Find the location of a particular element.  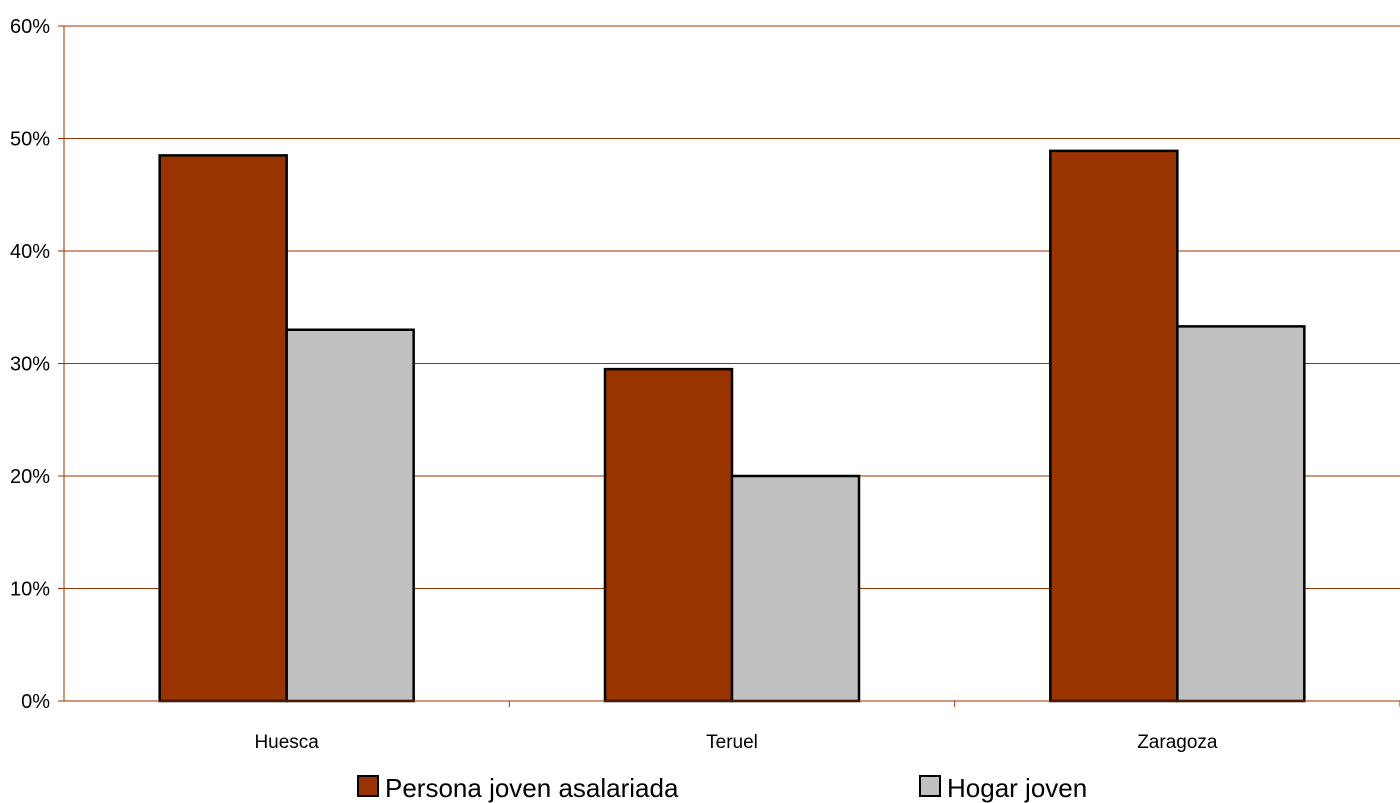

y-tick-label: 40% is located at coordinates (30, 252).